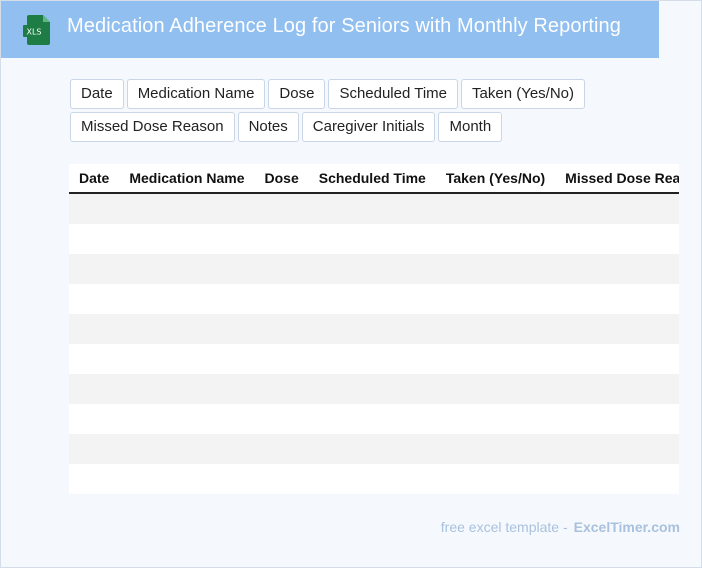 The width and height of the screenshot is (702, 568). I want to click on field-tag: Medication Name, so click(196, 94).